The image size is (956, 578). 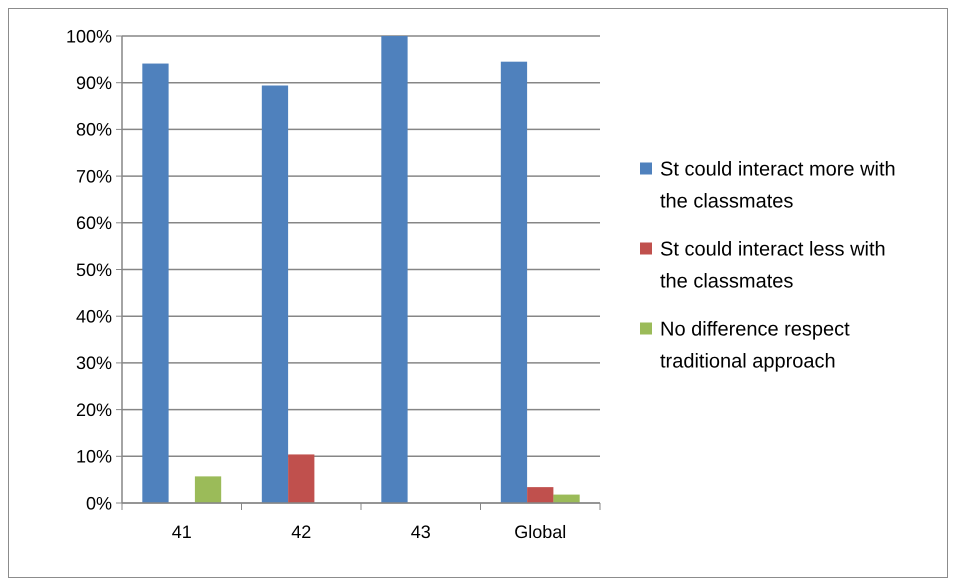 I want to click on y-tick-label: 30%, so click(x=94, y=363).